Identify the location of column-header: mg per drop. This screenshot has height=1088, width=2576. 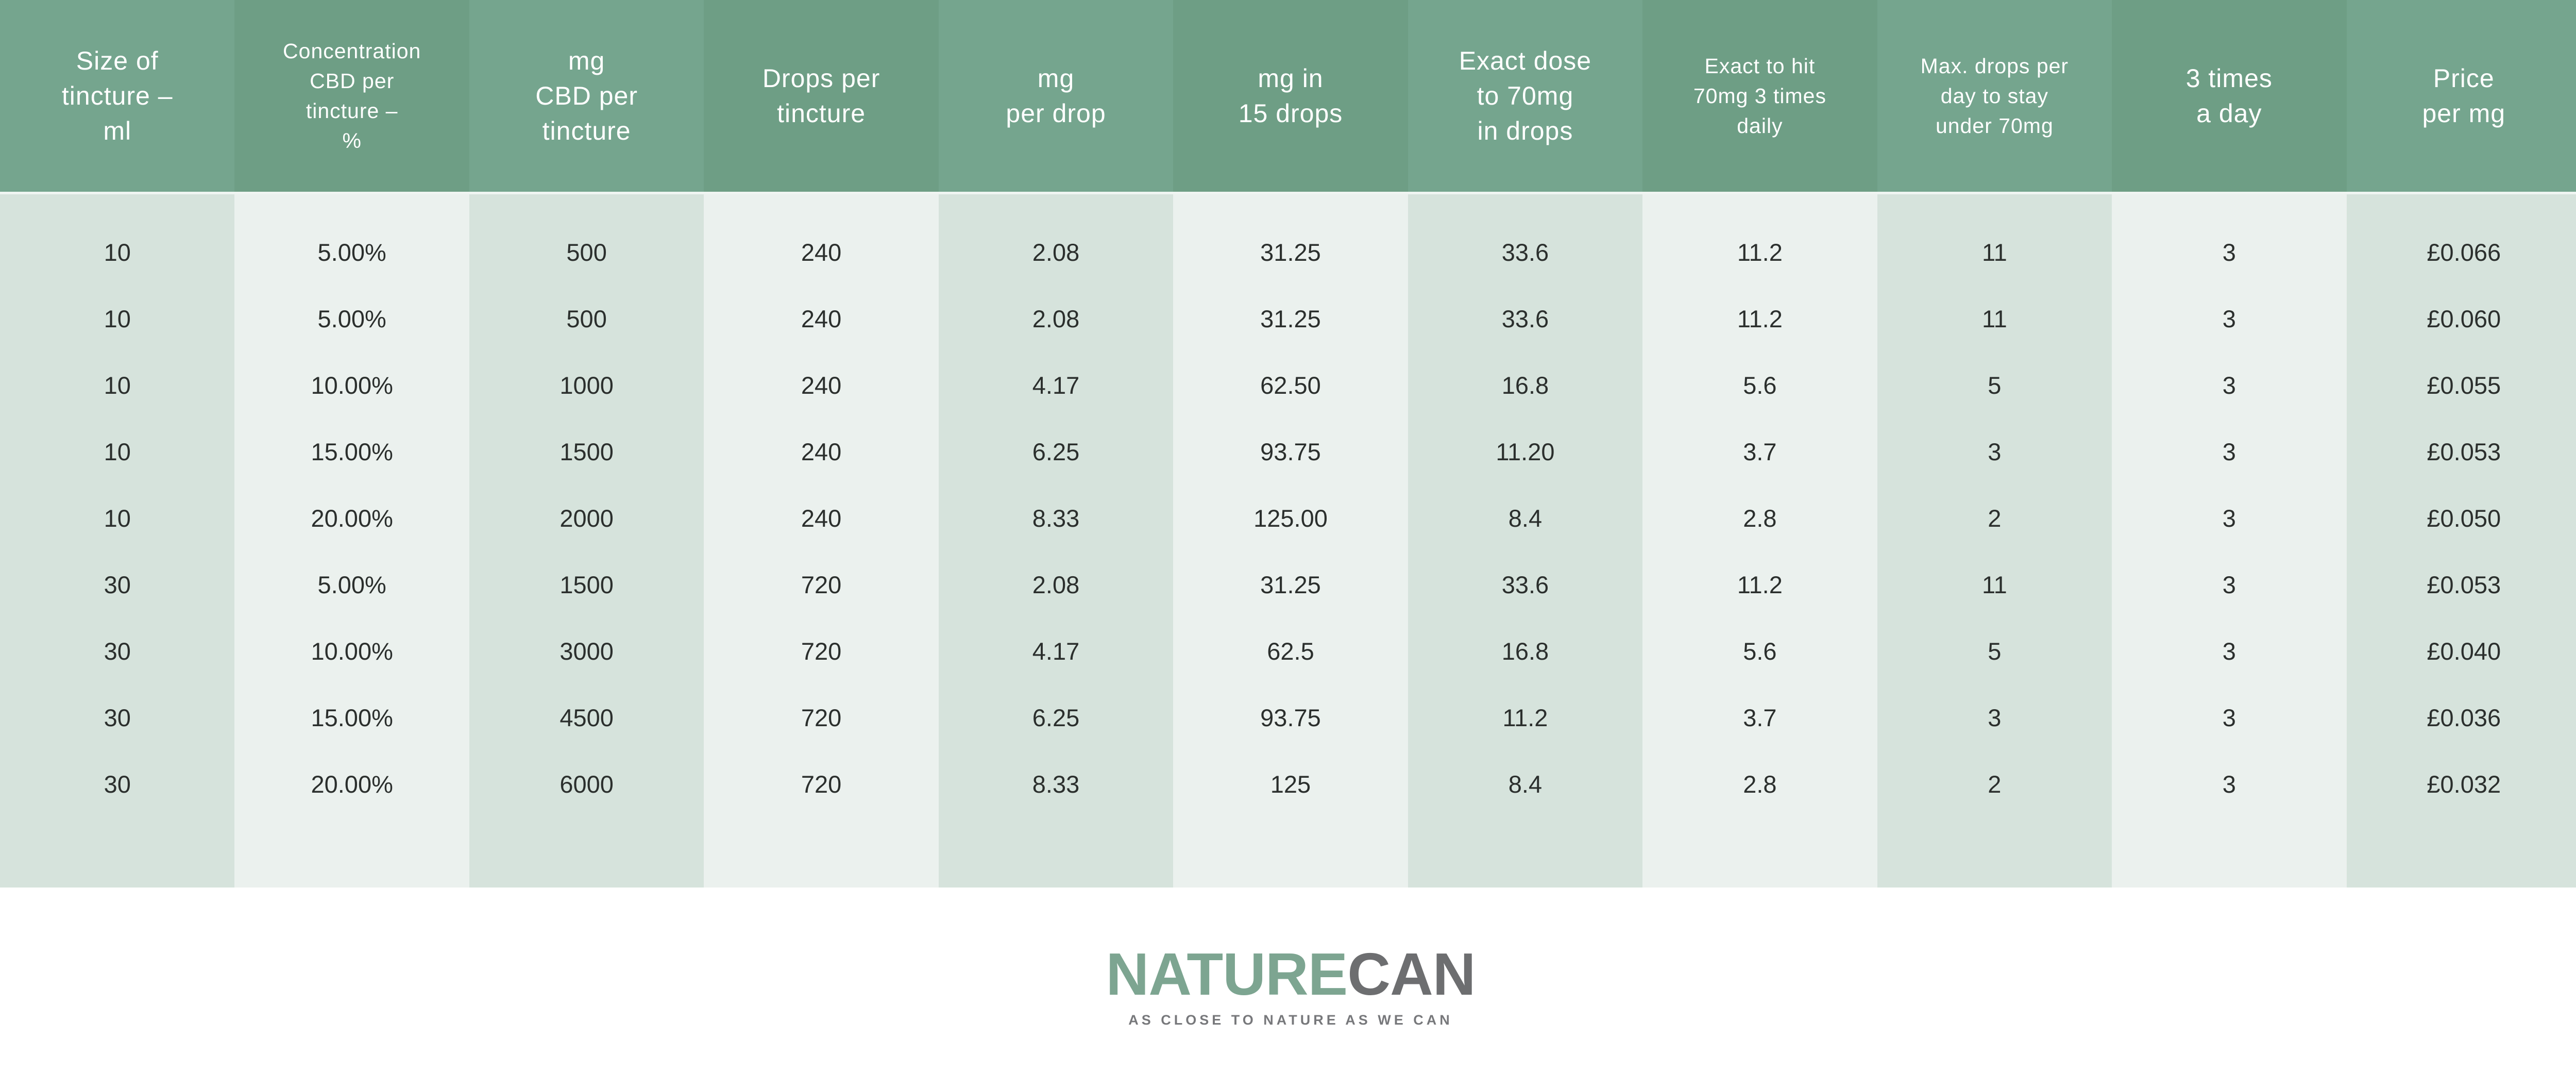
(1056, 97).